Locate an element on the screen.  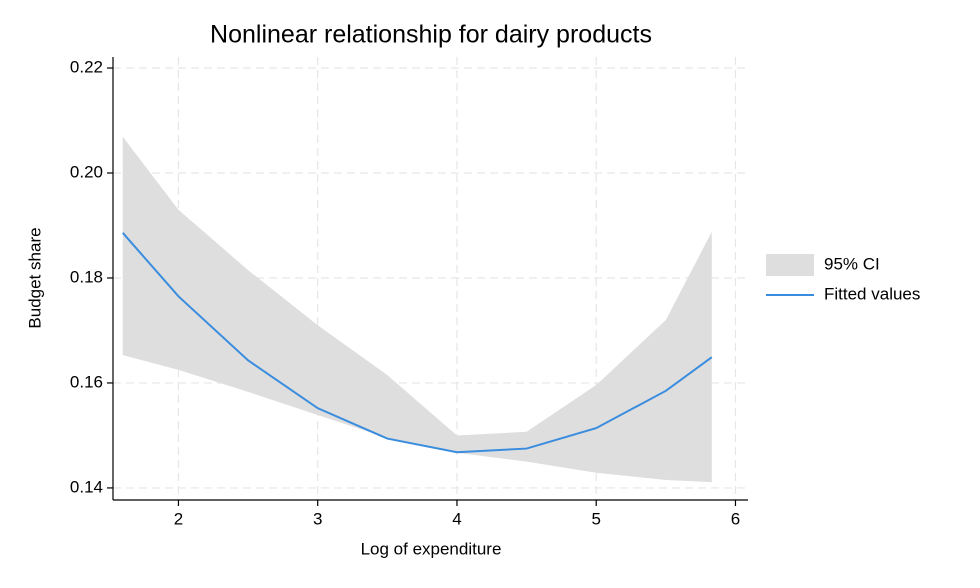
x-tick-label: 3 is located at coordinates (317, 518).